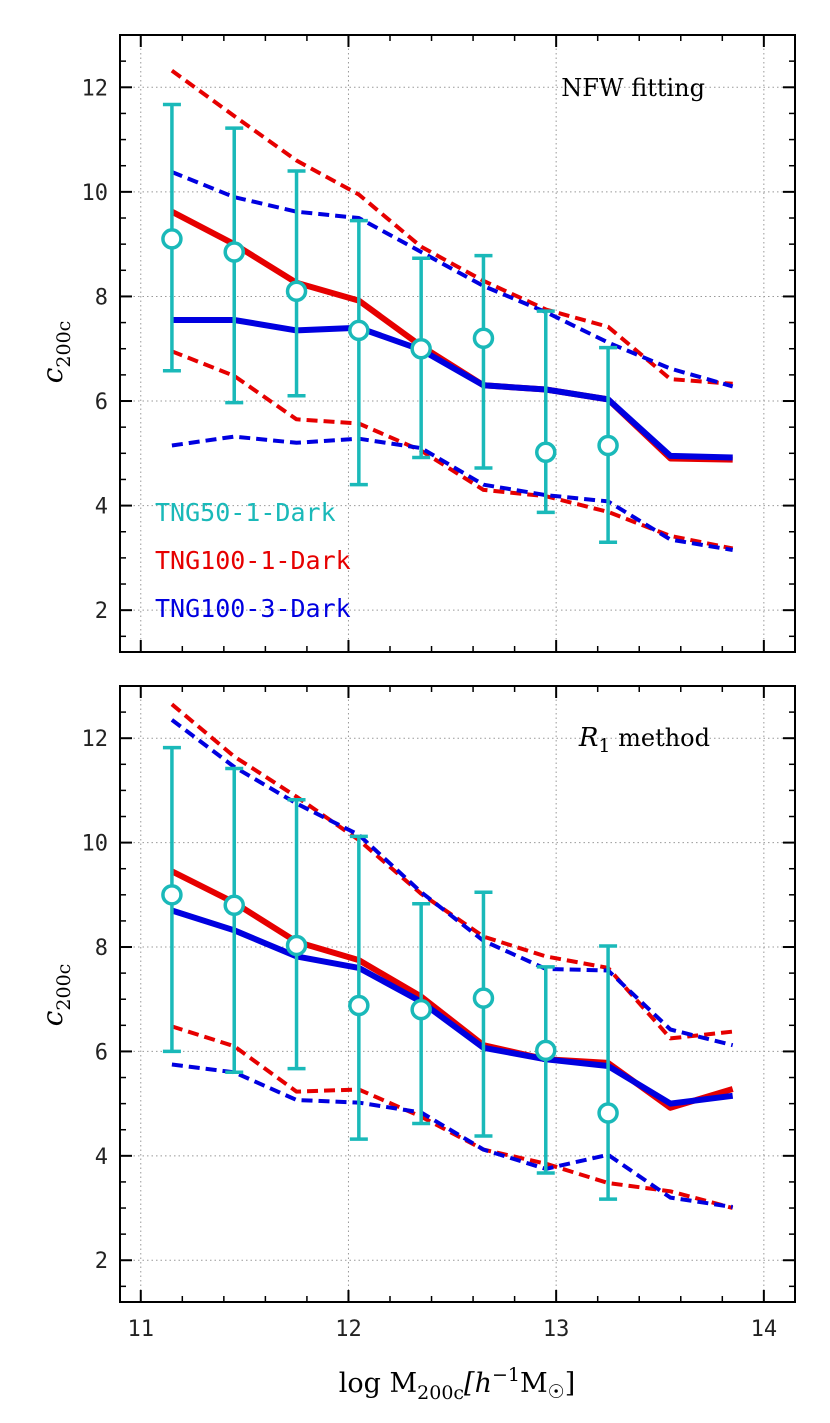 The image size is (830, 1423). I want to click on x-tick-label-13: 13, so click(556, 1329).